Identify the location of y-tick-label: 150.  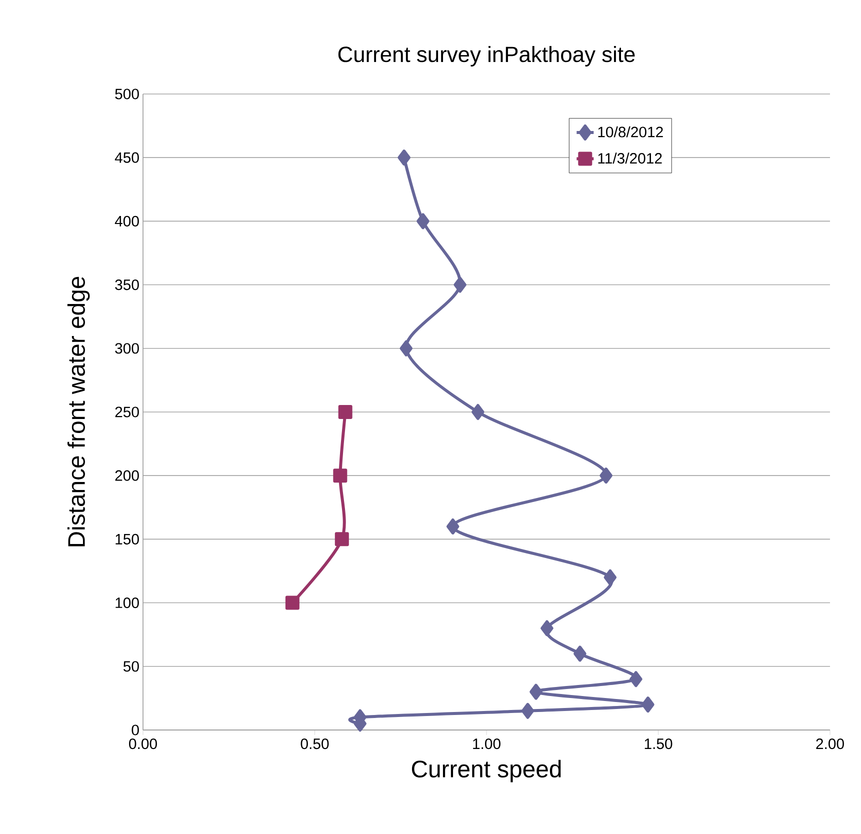
(127, 539).